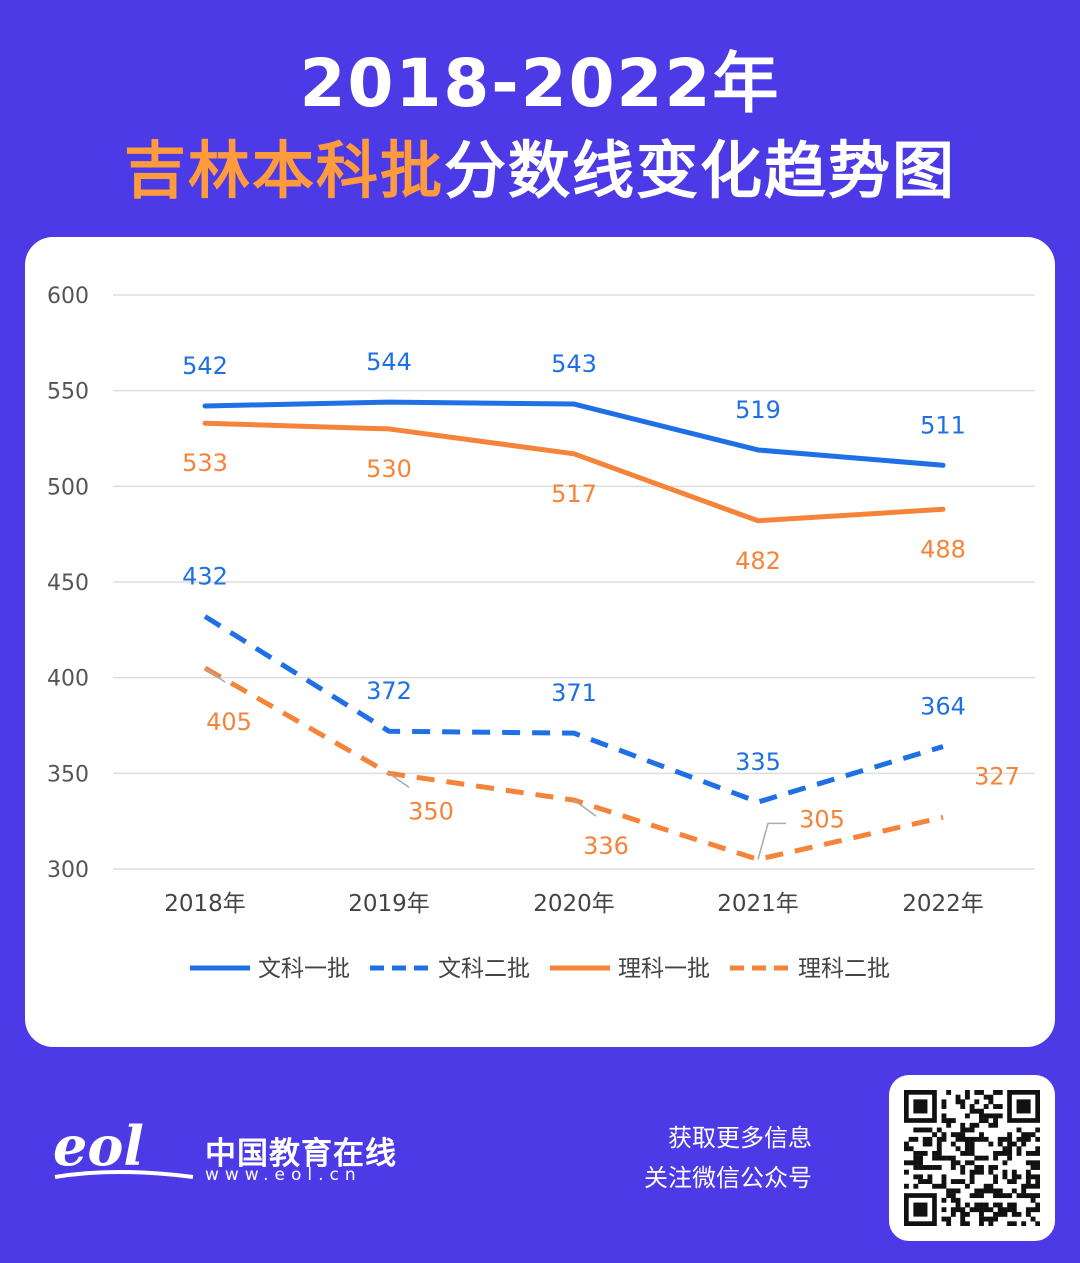 This screenshot has width=1080, height=1263. What do you see at coordinates (431, 811) in the screenshot?
I see `data-label: 350` at bounding box center [431, 811].